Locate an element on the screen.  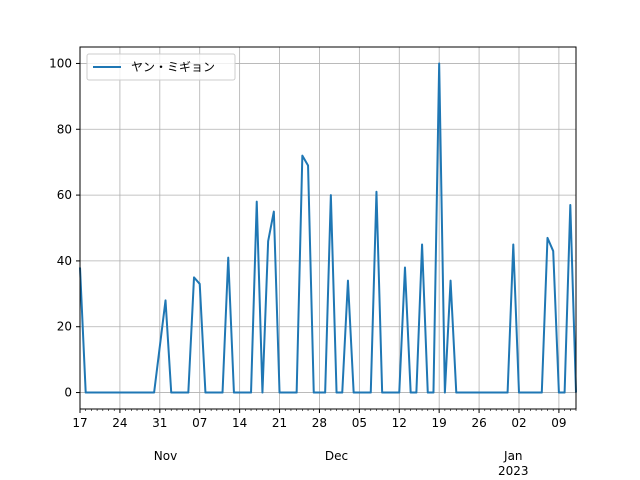
x-month-label: Dec is located at coordinates (336, 456).